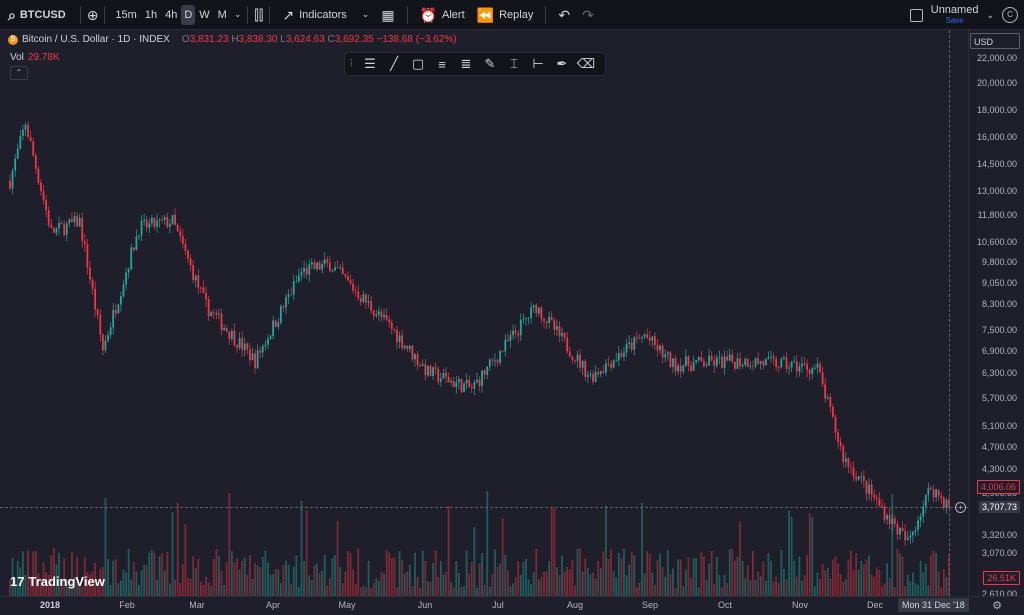 This screenshot has width=1024, height=615. Describe the element at coordinates (258, 15) in the screenshot. I see `chart-type-button: ⫿⫿` at that location.